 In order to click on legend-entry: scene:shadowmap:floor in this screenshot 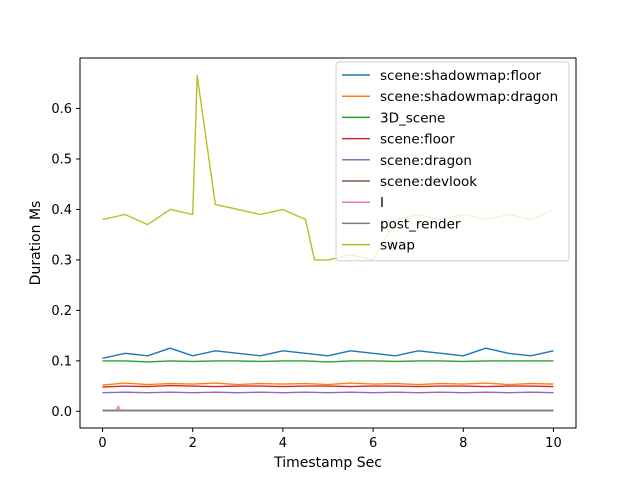, I will do `click(460, 76)`.